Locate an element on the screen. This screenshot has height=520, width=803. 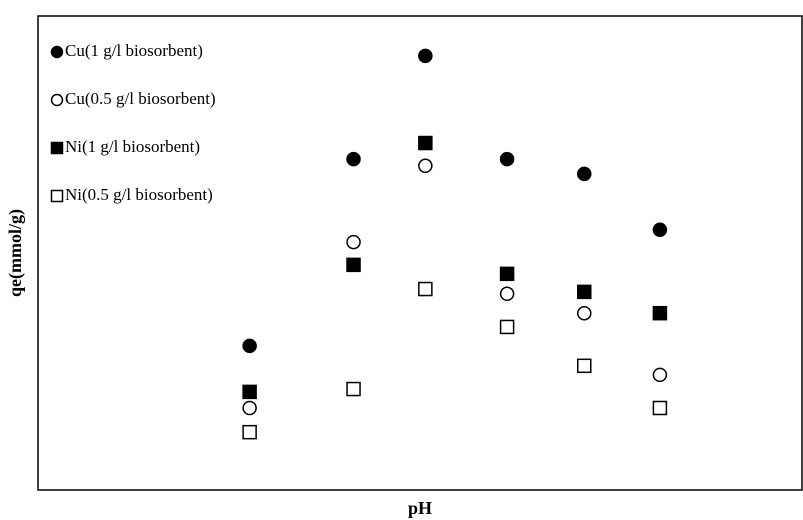
legend-label: Ni(1 g/l biosorbent) is located at coordinates (132, 146).